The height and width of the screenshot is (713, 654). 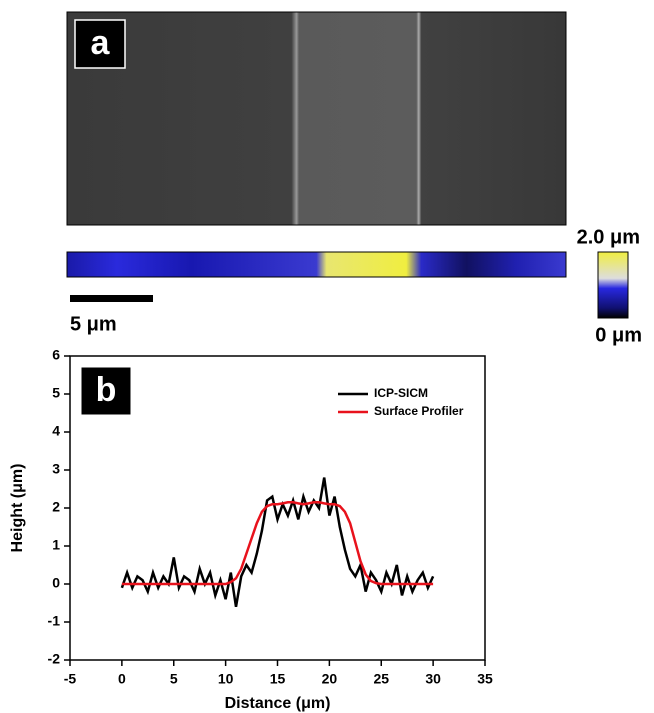 What do you see at coordinates (278, 679) in the screenshot?
I see `x-tick-label: 15` at bounding box center [278, 679].